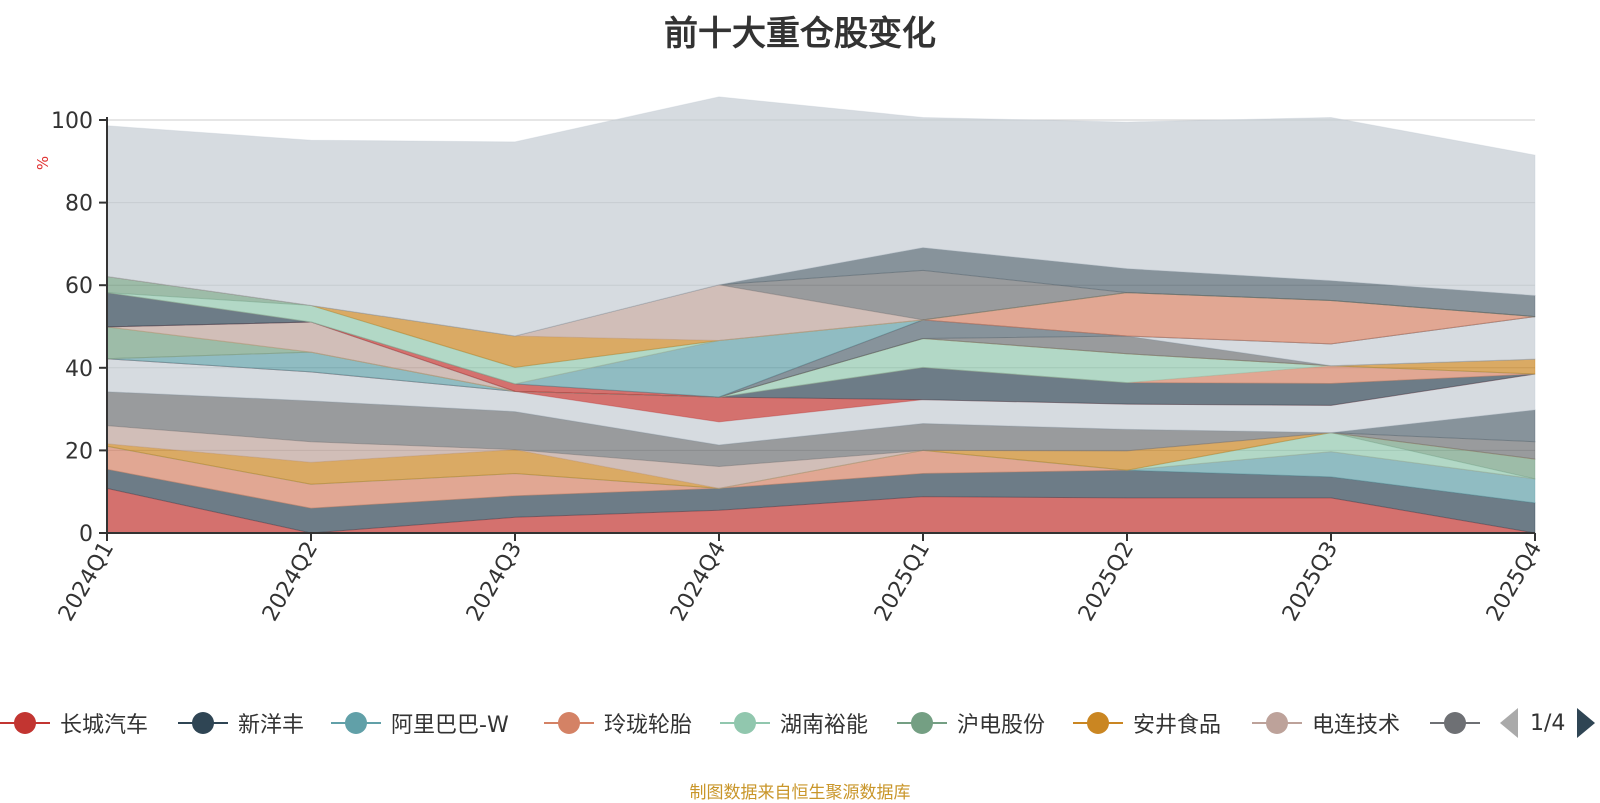  What do you see at coordinates (79, 451) in the screenshot?
I see `y-tick-label: 20` at bounding box center [79, 451].